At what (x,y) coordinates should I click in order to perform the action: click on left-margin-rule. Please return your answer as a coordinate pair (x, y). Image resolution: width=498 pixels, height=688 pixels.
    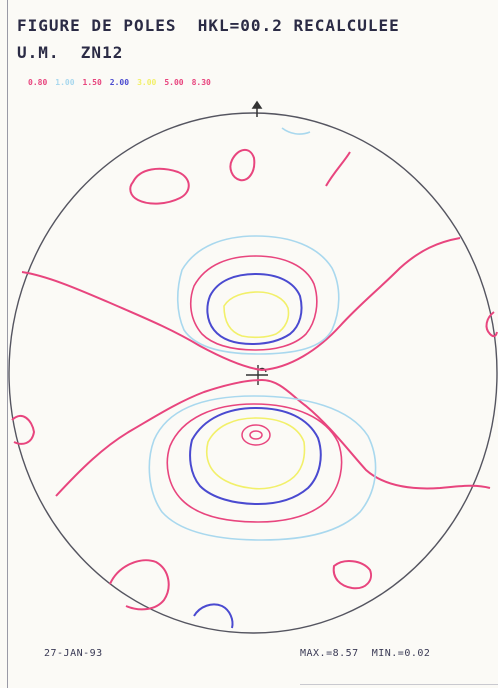
    Looking at the image, I should click on (7, 344).